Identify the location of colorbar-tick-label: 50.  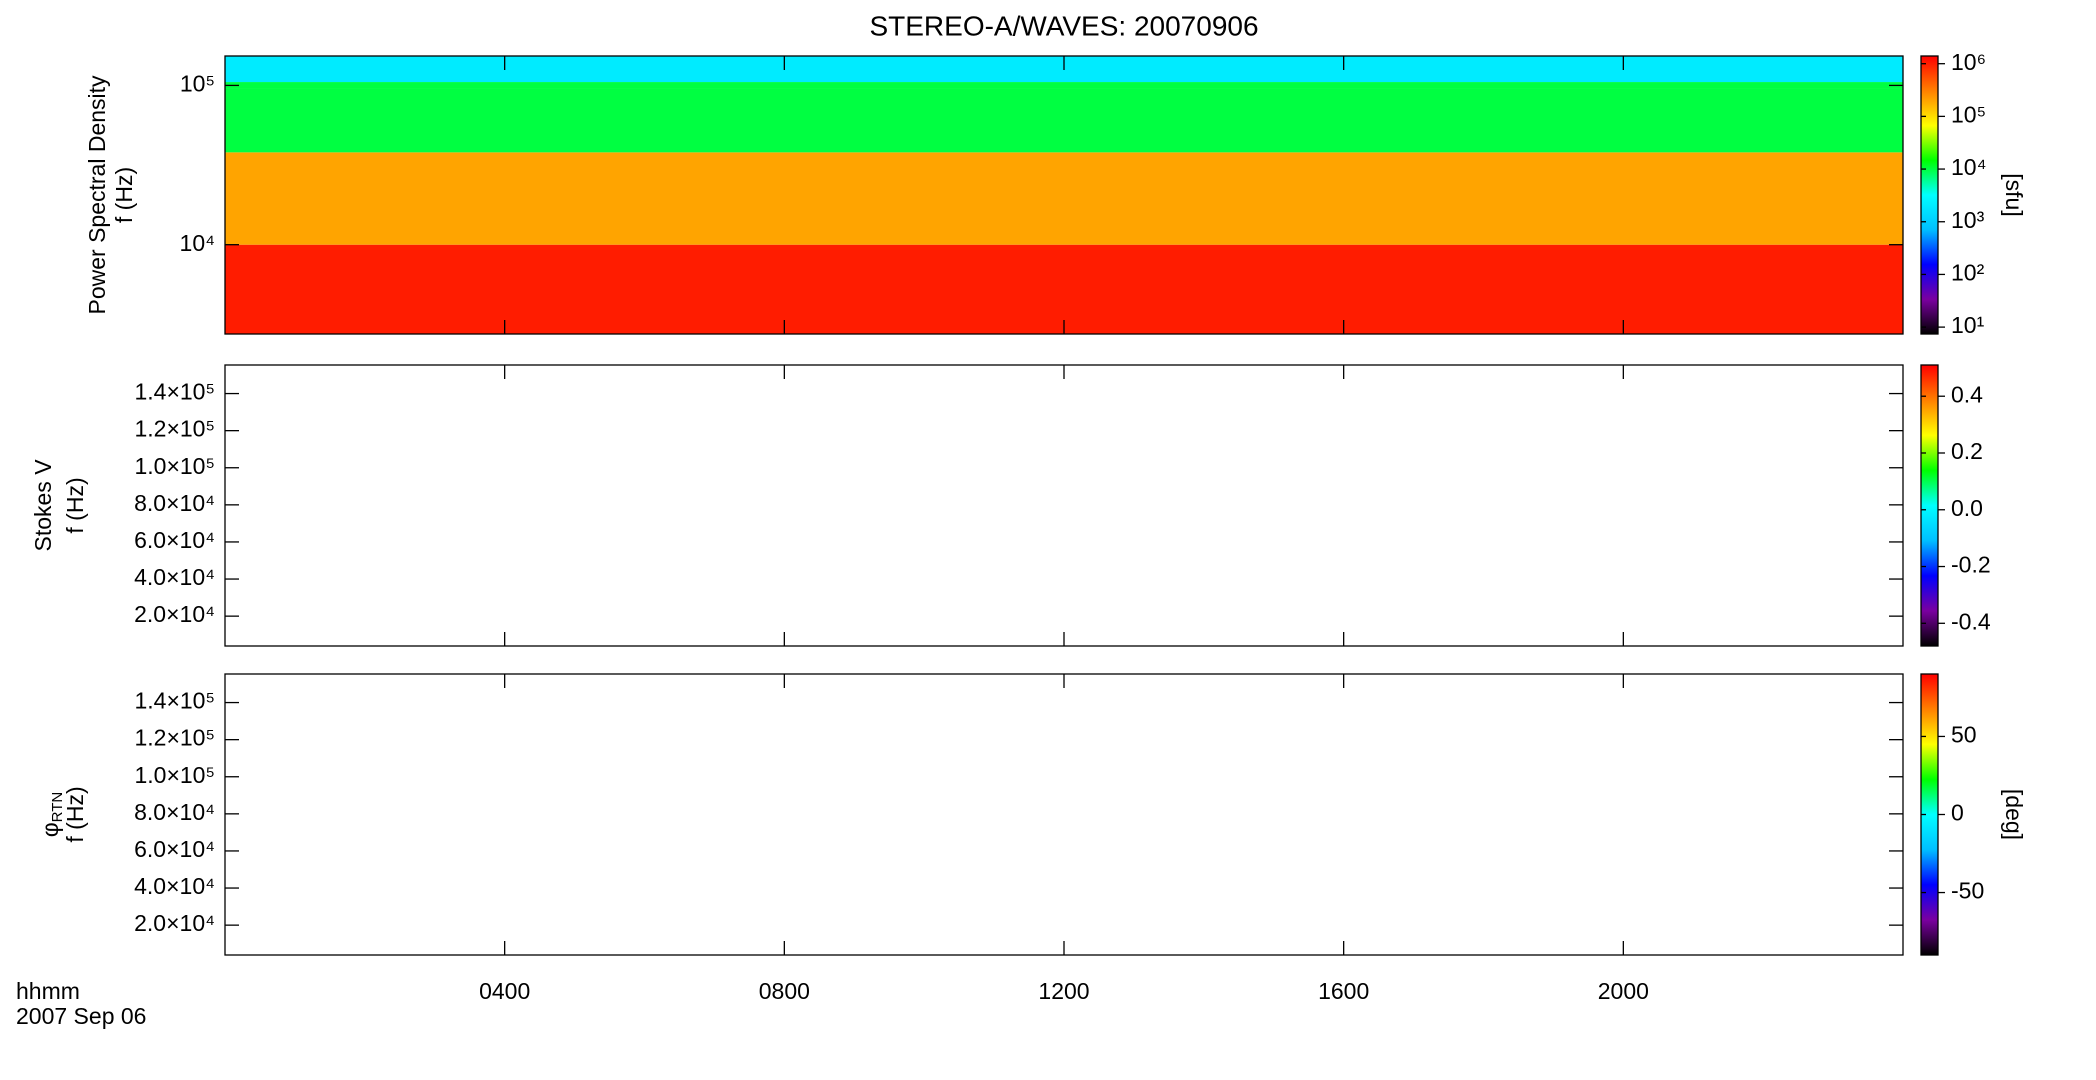
(1964, 735).